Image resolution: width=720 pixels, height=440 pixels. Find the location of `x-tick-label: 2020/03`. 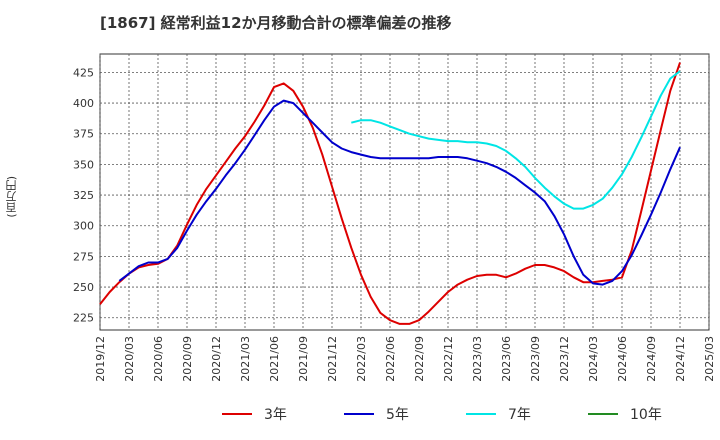

x-tick-label: 2020/03 is located at coordinates (129, 359).